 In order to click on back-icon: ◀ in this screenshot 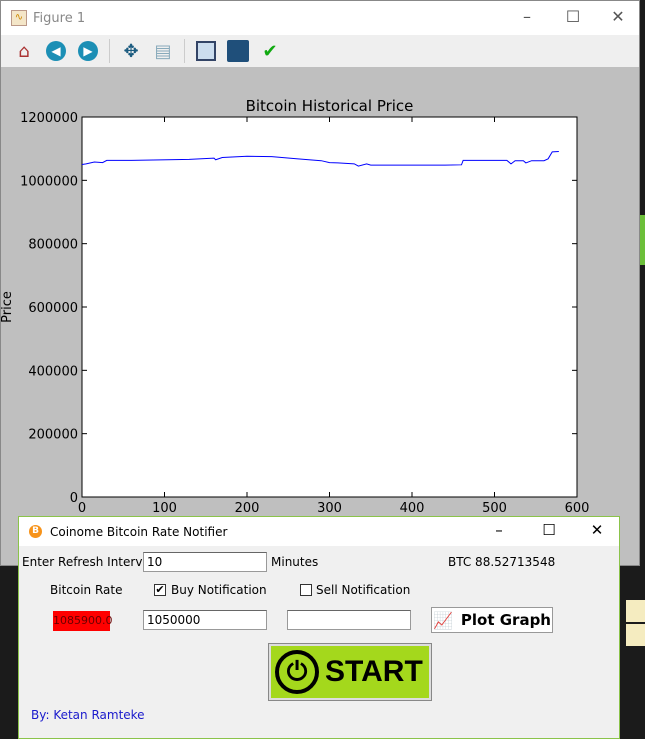, I will do `click(56, 51)`.